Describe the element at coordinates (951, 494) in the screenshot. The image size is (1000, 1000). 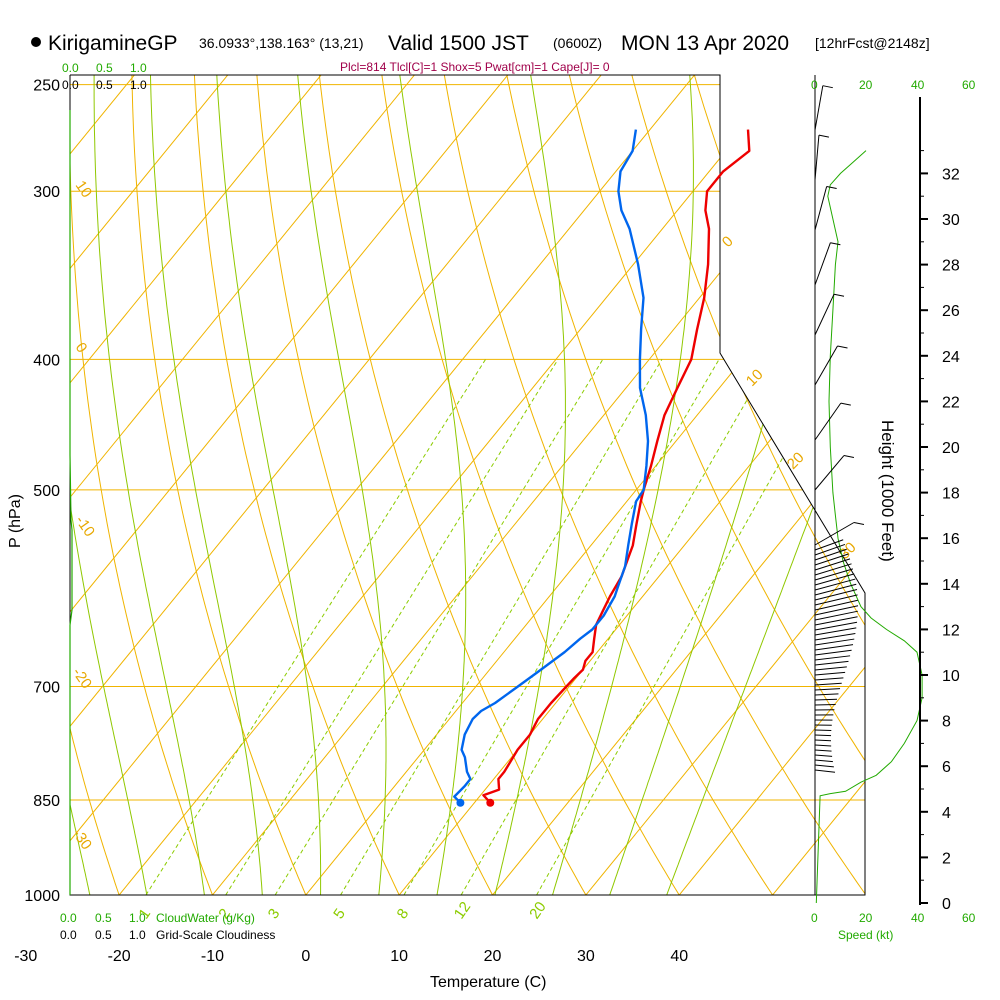
I see `height-tick-label: 18` at that location.